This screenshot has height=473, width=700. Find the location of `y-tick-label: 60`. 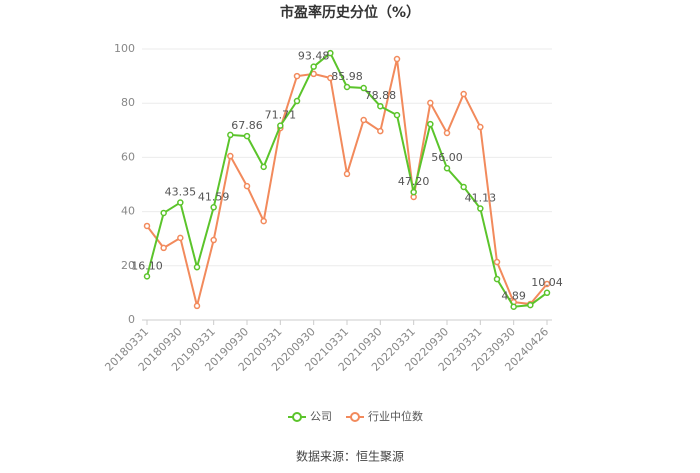

y-tick-label: 60 is located at coordinates (128, 156).